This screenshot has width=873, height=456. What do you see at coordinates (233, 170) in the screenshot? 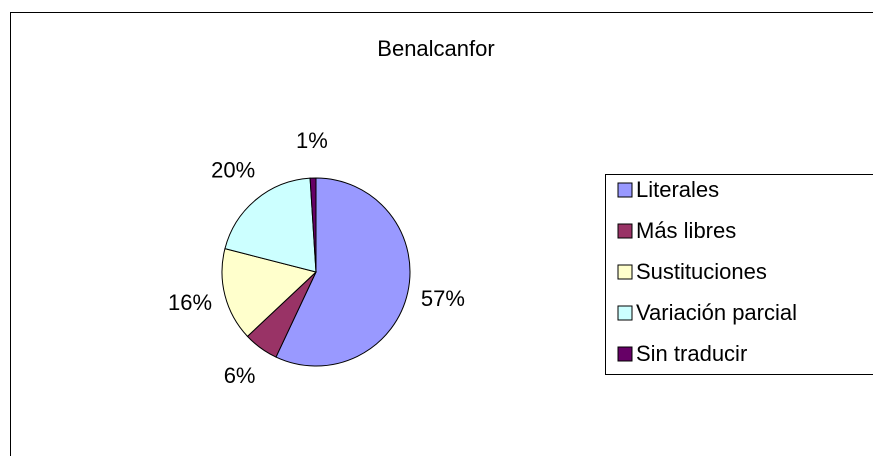
I see `data-label: 20%` at bounding box center [233, 170].